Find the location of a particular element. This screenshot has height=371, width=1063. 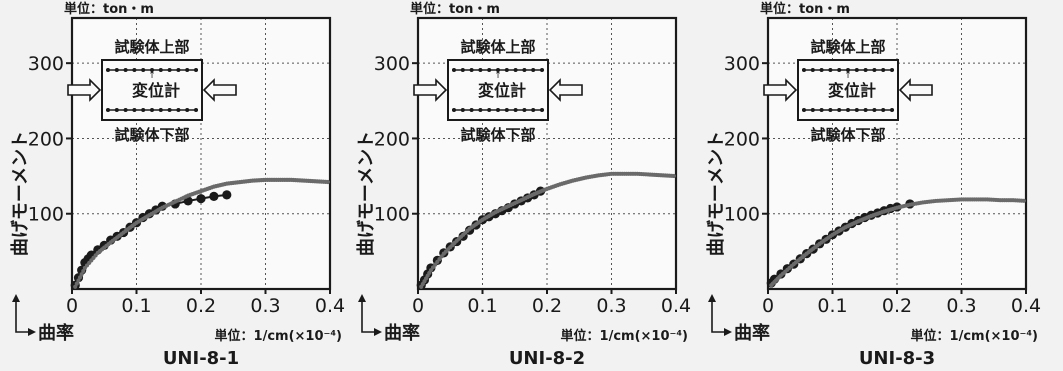

chart-name: UNI-8-2 is located at coordinates (547, 358).